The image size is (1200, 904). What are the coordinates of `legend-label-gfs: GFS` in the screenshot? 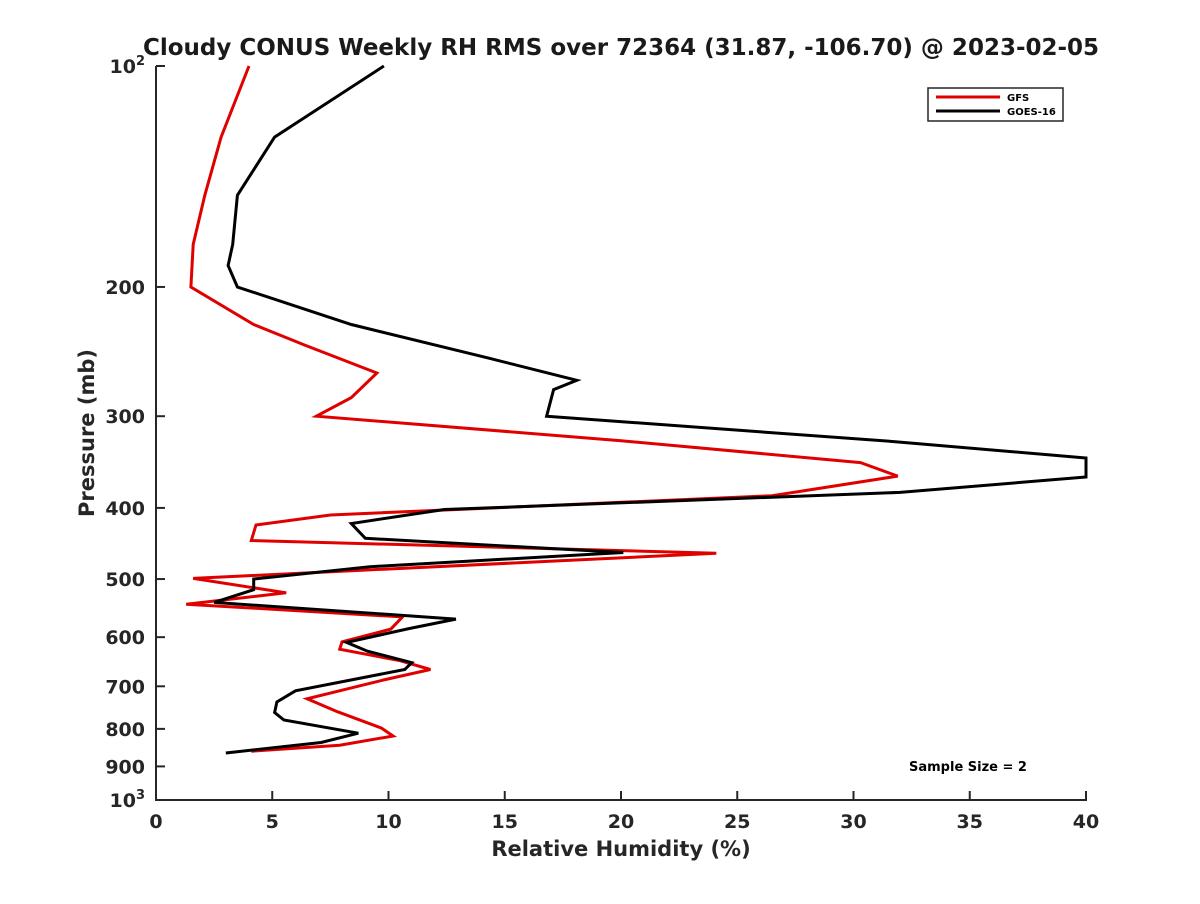 It's located at (1018, 98).